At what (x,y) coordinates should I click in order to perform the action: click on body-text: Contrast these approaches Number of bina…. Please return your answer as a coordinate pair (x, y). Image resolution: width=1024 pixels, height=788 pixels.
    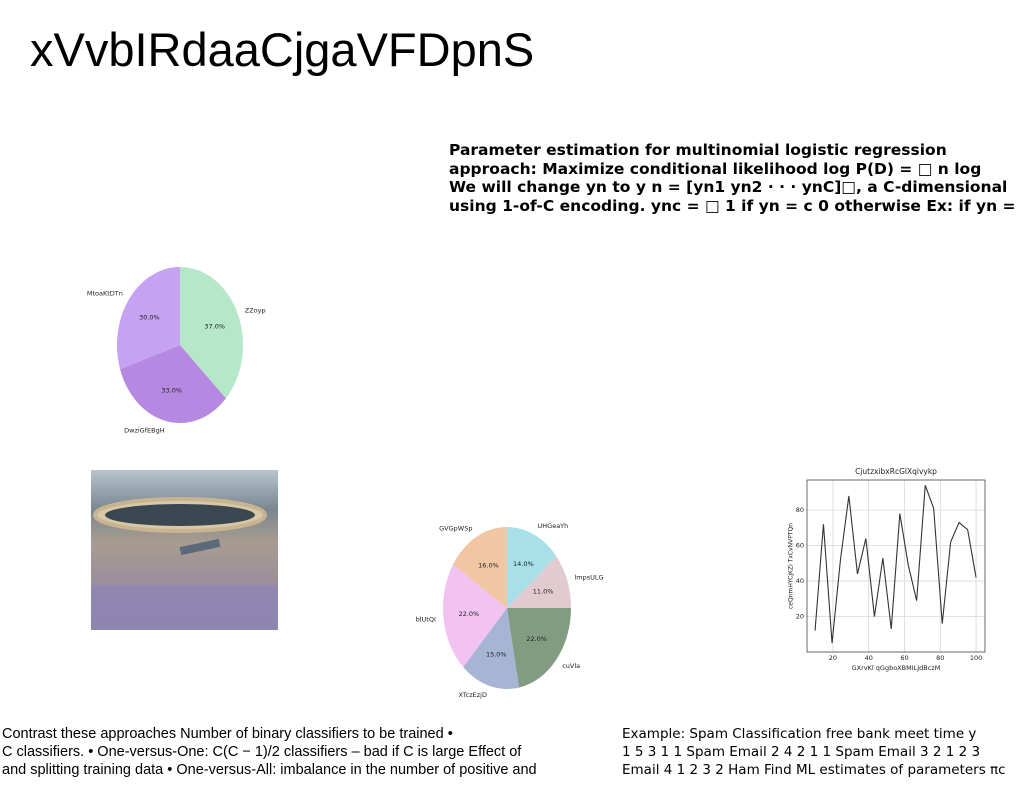
    Looking at the image, I should click on (302, 752).